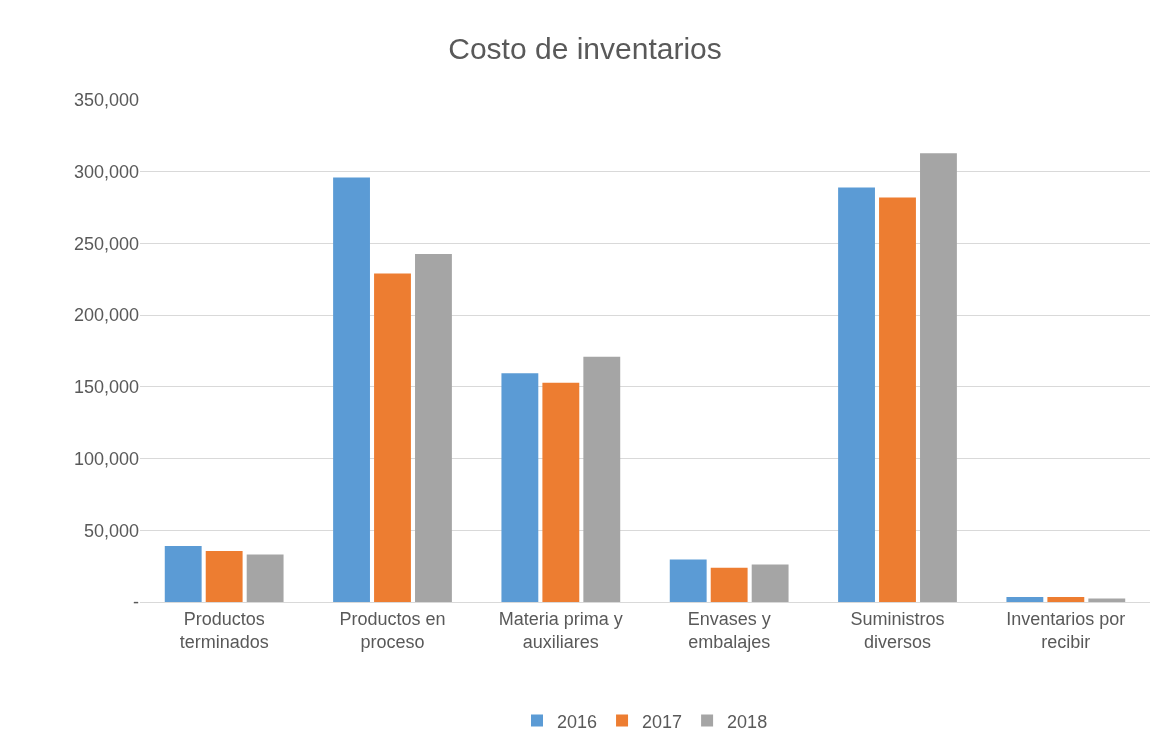  I want to click on legend-label: 2018, so click(747, 721).